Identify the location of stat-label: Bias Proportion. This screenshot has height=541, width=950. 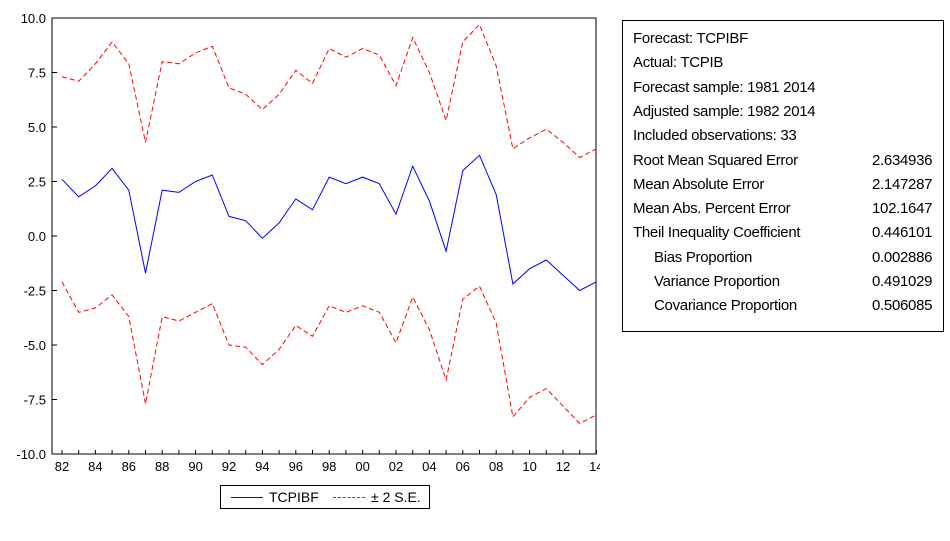
(703, 257).